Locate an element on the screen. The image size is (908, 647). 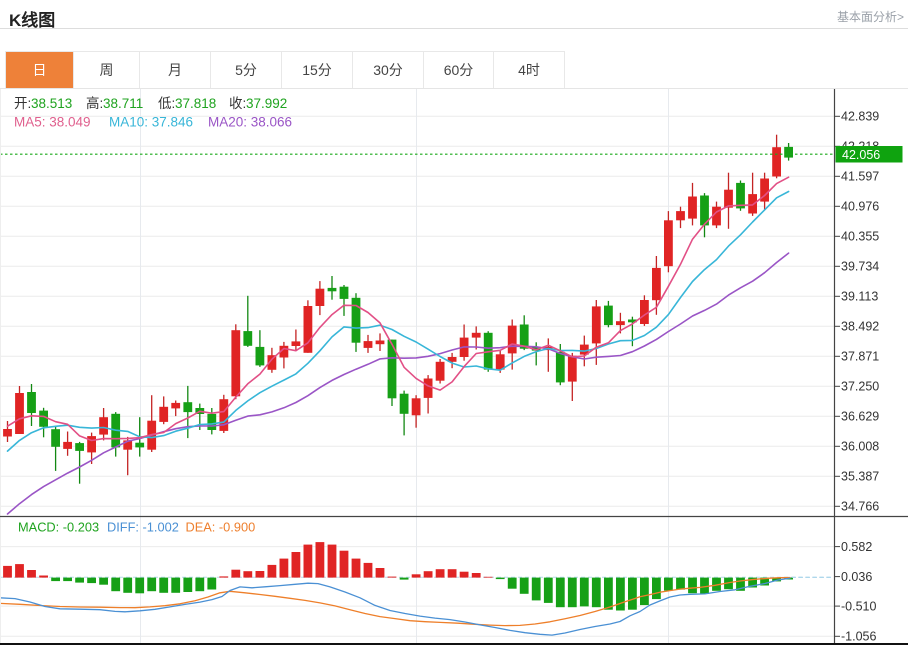
svg-text: 38.492 is located at coordinates (860, 327).